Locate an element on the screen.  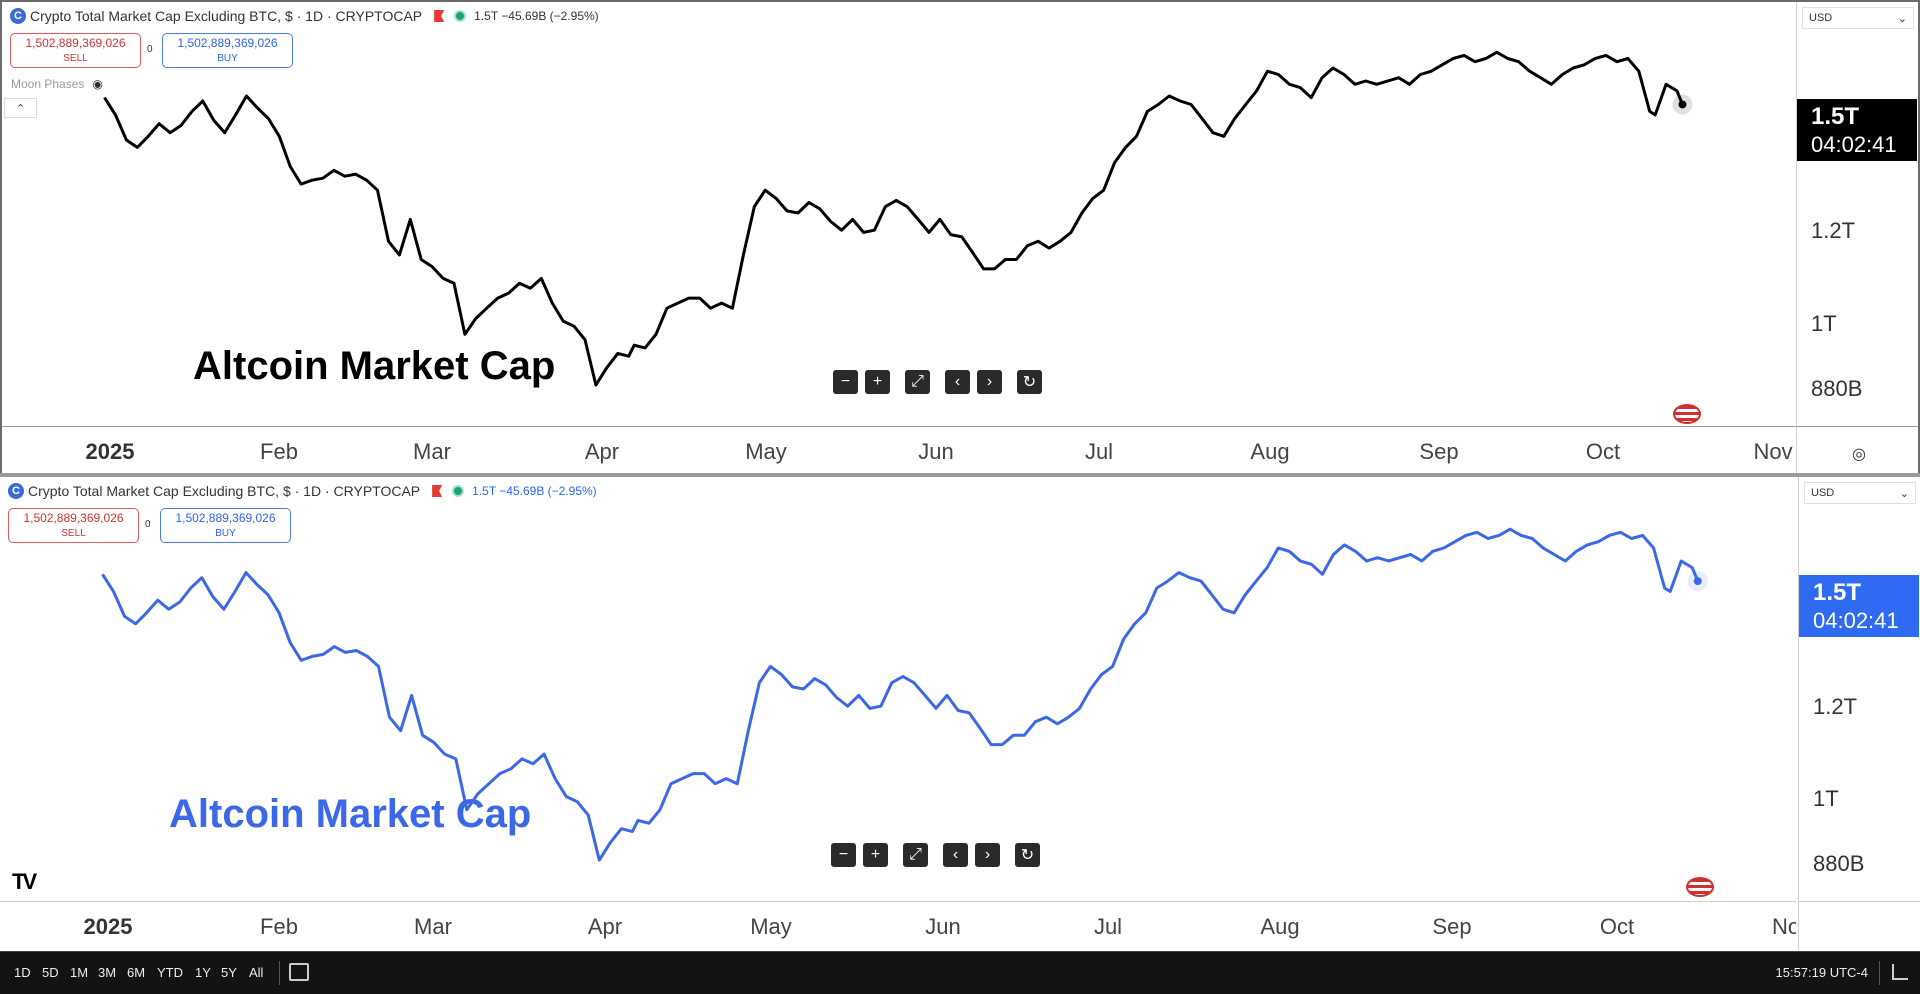
timeframe-all: All is located at coordinates (256, 972).